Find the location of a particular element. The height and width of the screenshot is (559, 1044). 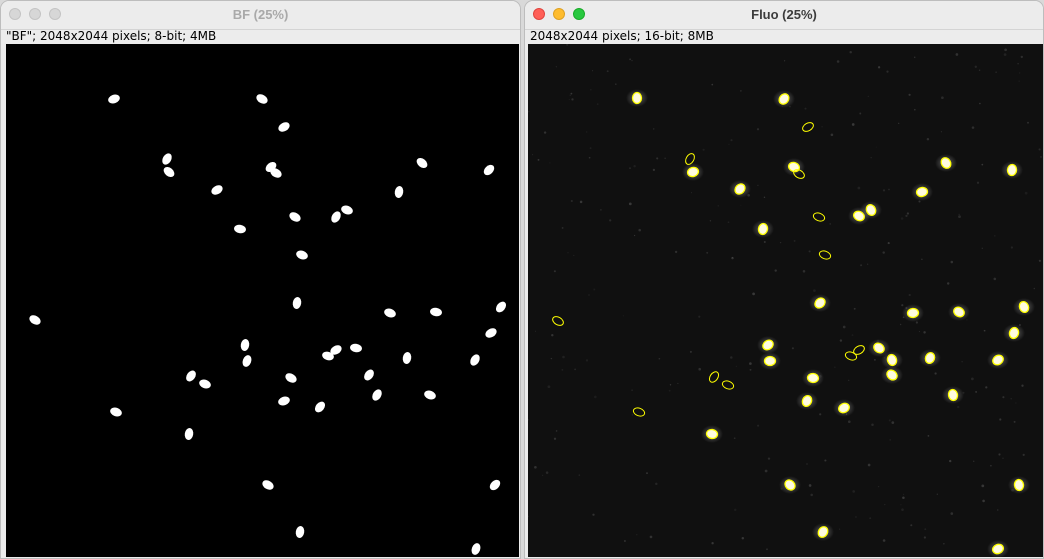

bf-window-controls is located at coordinates (35, 14).